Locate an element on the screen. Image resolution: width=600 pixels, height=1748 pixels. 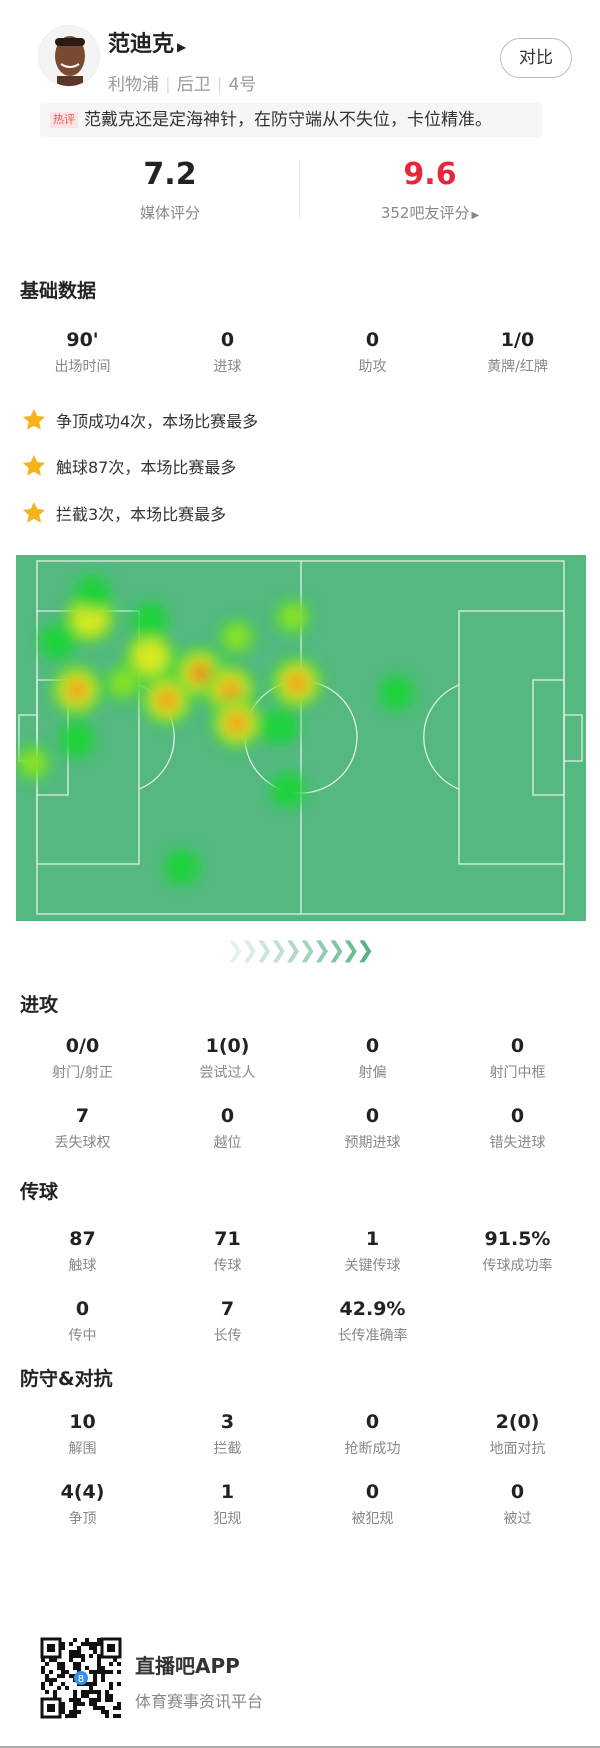
stat-label: 被犯规 is located at coordinates (372, 1519).